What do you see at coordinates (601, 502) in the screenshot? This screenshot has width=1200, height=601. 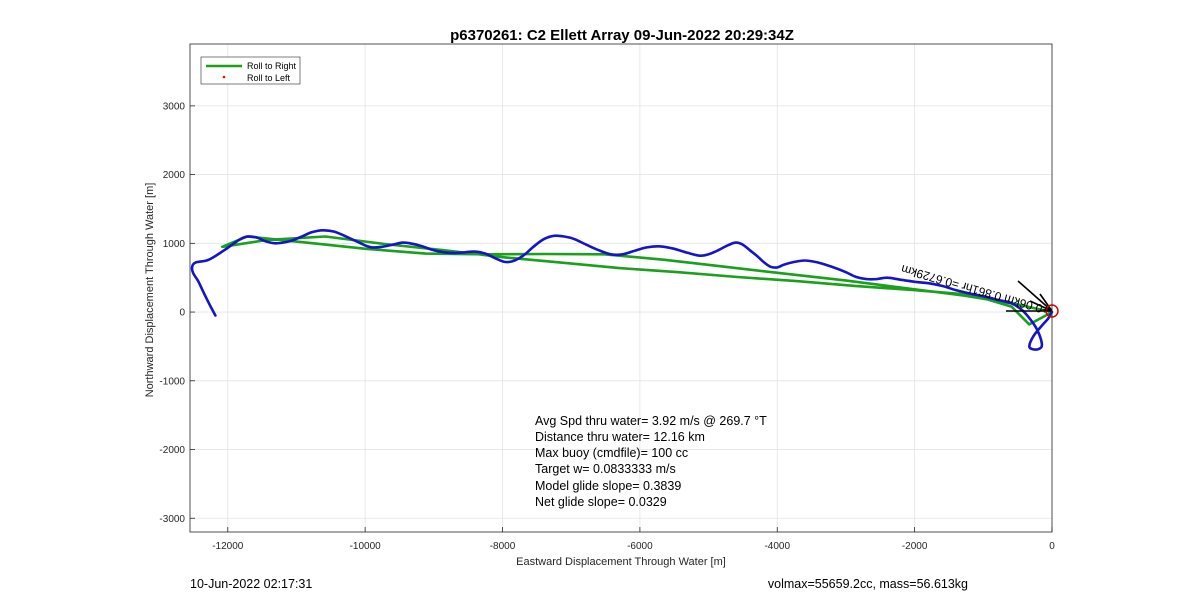 I see `stat-net-glide: Net glide slope= 0.0329` at bounding box center [601, 502].